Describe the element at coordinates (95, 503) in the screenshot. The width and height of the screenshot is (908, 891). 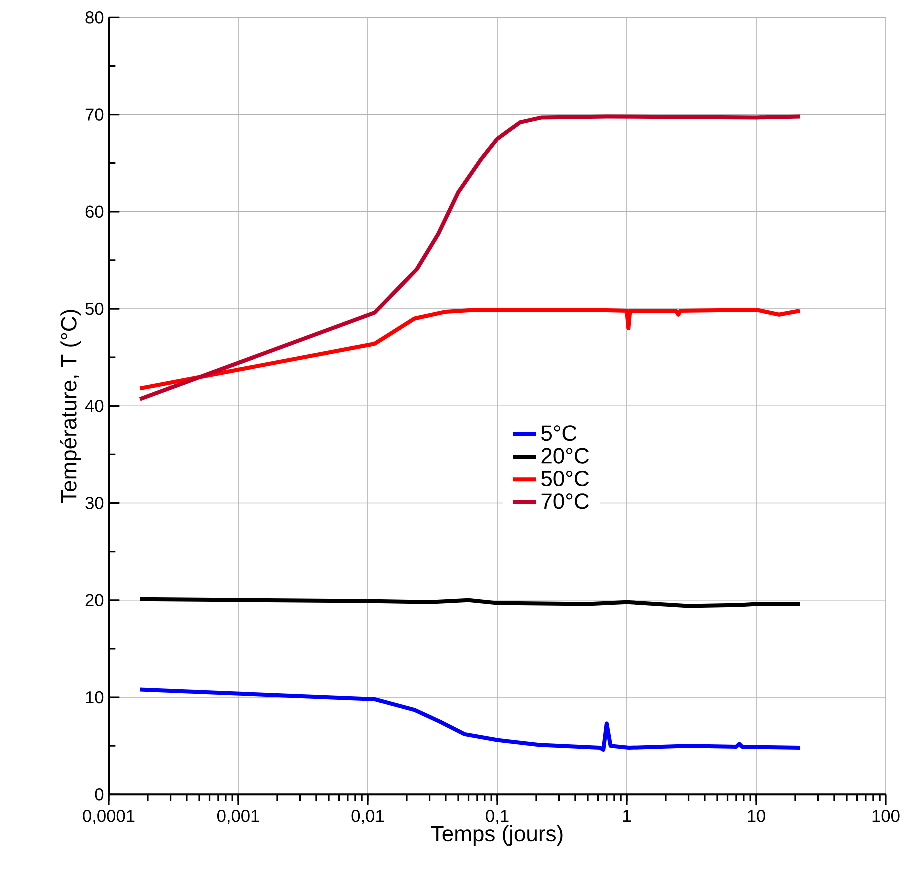
I see `y-tick-label: 30` at that location.